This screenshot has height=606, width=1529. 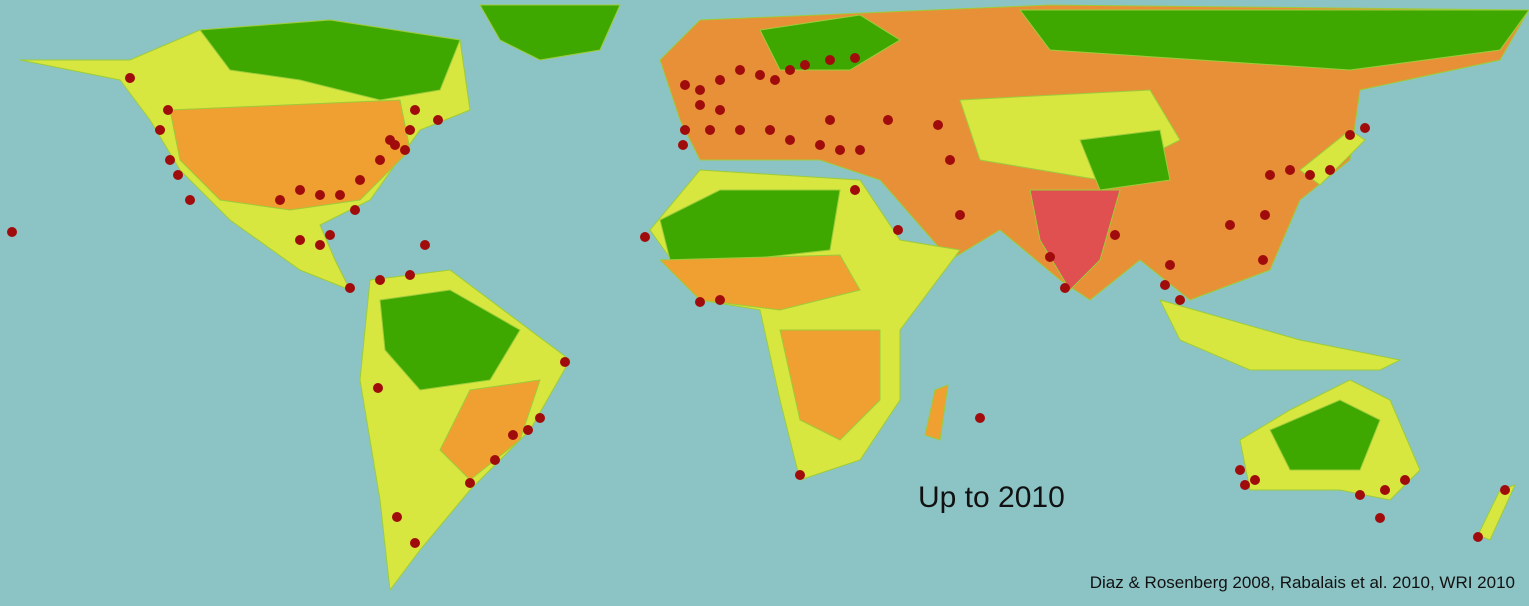 What do you see at coordinates (759, 282) in the screenshot?
I see `sahel` at bounding box center [759, 282].